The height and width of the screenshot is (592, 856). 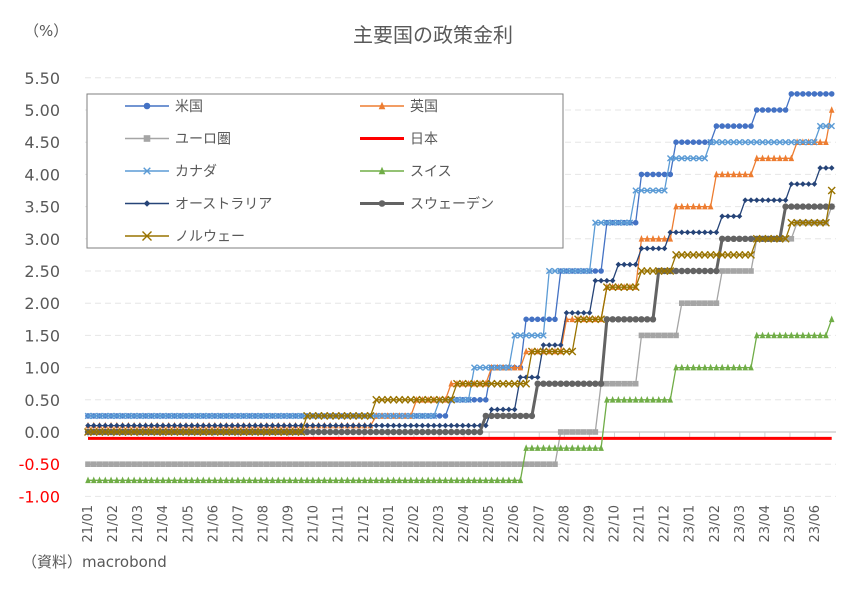 What do you see at coordinates (94, 562) in the screenshot?
I see `source-note: （資料）macrobond` at bounding box center [94, 562].